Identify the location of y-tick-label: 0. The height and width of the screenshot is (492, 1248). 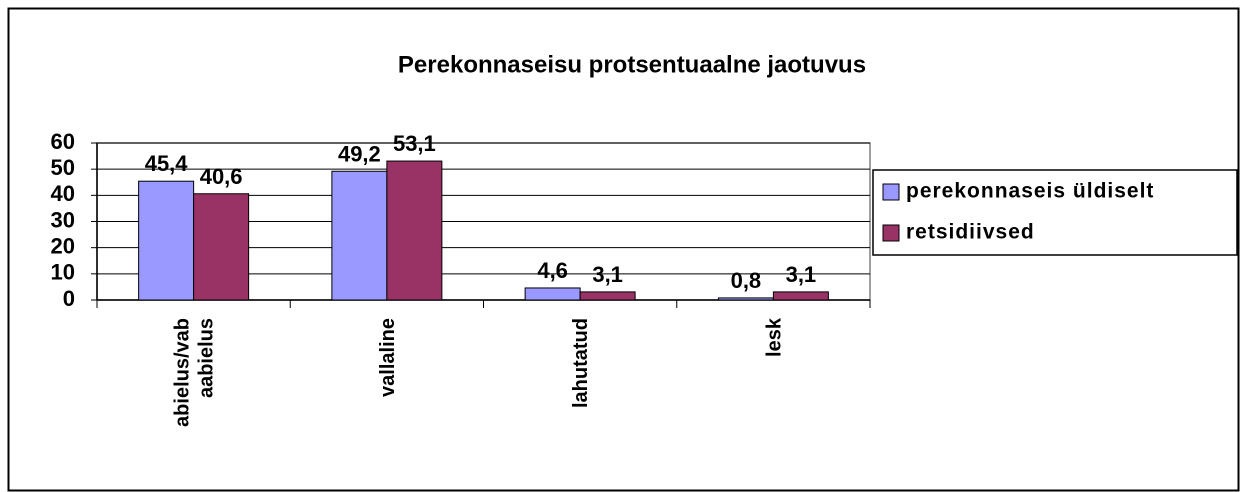
(69, 298).